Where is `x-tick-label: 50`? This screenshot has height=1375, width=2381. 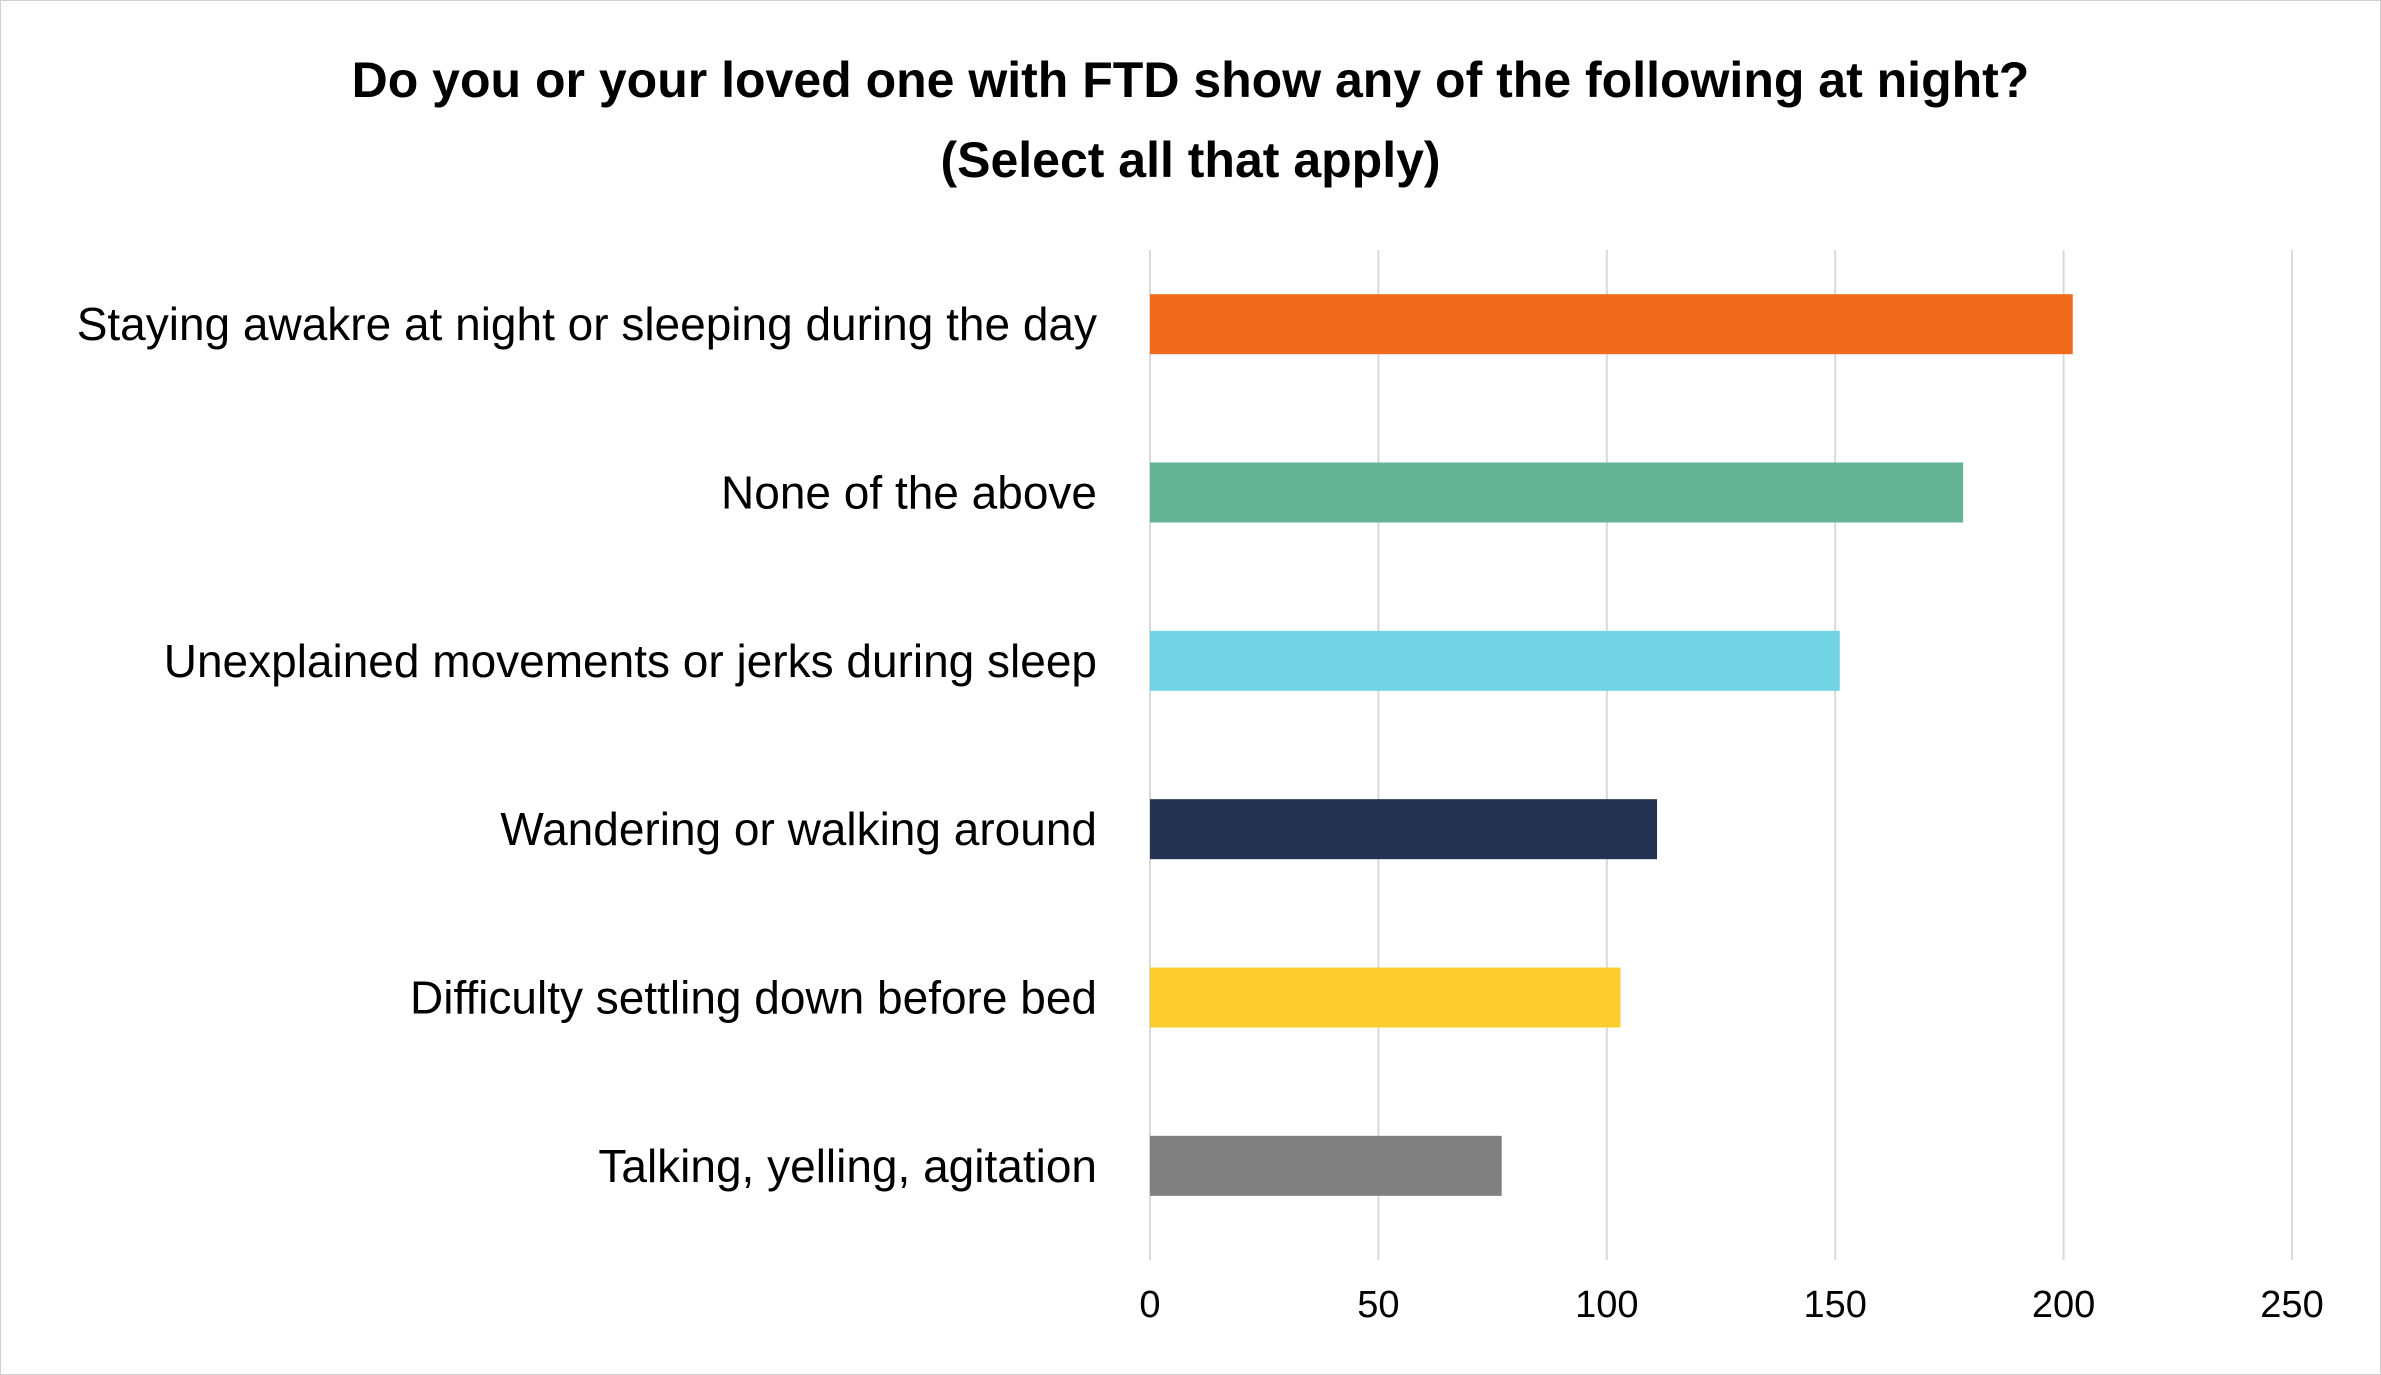
x-tick-label: 50 is located at coordinates (1378, 1305).